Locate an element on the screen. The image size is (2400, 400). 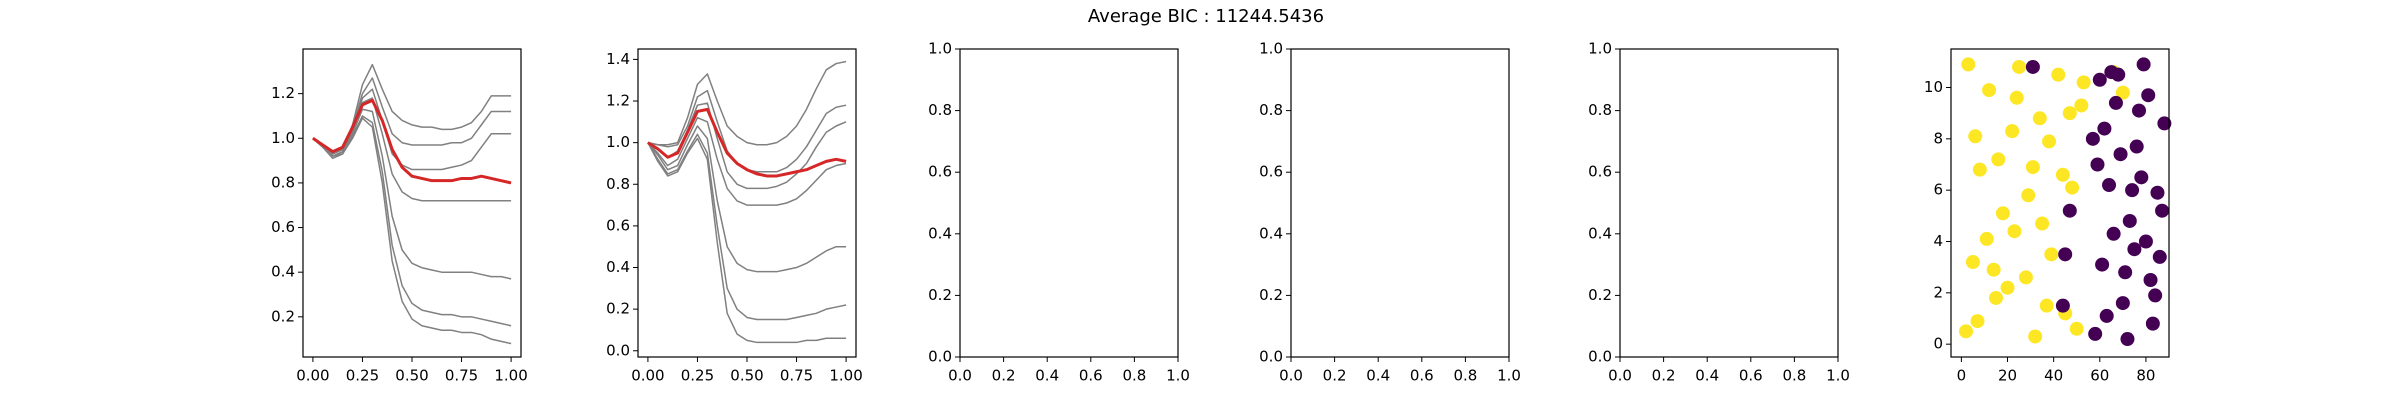
subplot: 0 20 40 60 80 0 2 4 6 8 10 is located at coordinates (2048, 216).